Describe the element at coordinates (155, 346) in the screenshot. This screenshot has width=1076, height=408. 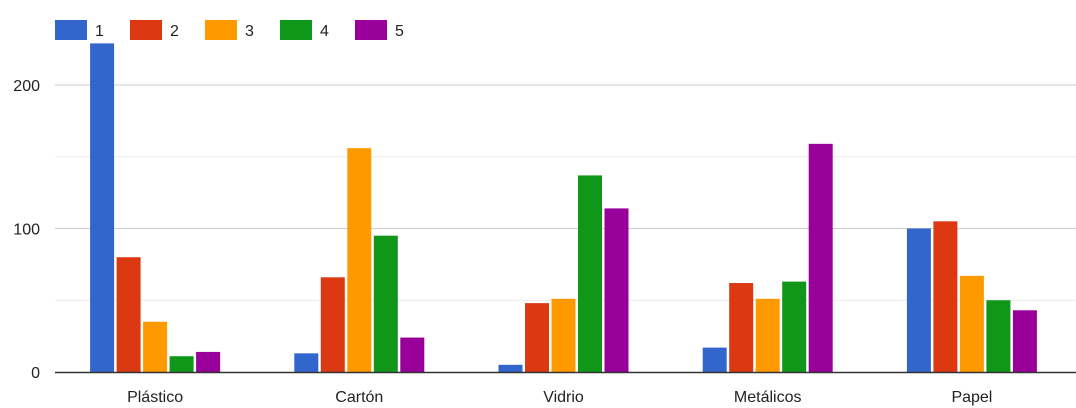
I see `bar-Plástico-3` at that location.